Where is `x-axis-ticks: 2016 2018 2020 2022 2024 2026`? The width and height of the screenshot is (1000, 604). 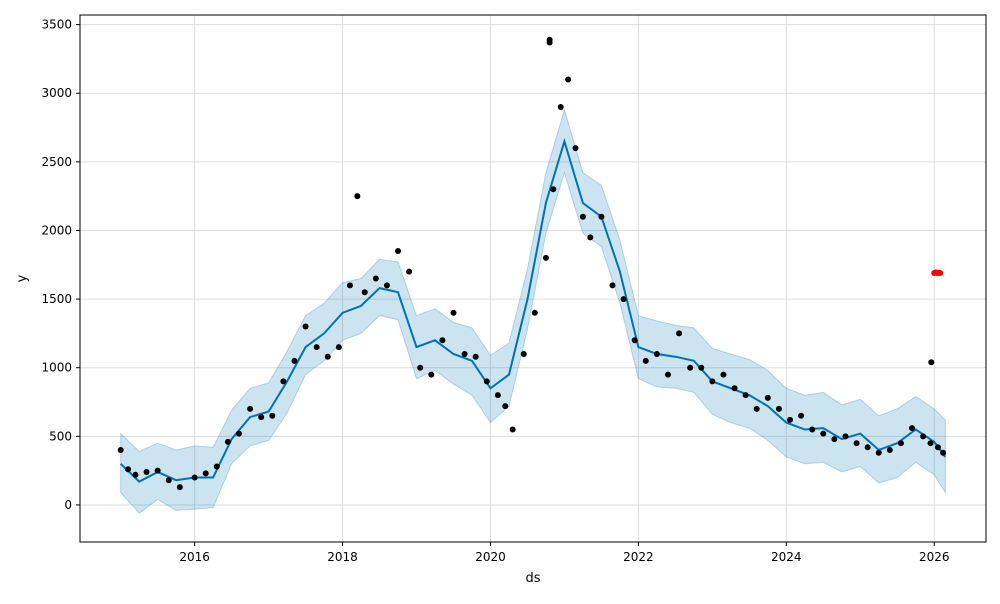
x-axis-ticks: 2016 2018 2020 2022 2024 2026 is located at coordinates (564, 553).